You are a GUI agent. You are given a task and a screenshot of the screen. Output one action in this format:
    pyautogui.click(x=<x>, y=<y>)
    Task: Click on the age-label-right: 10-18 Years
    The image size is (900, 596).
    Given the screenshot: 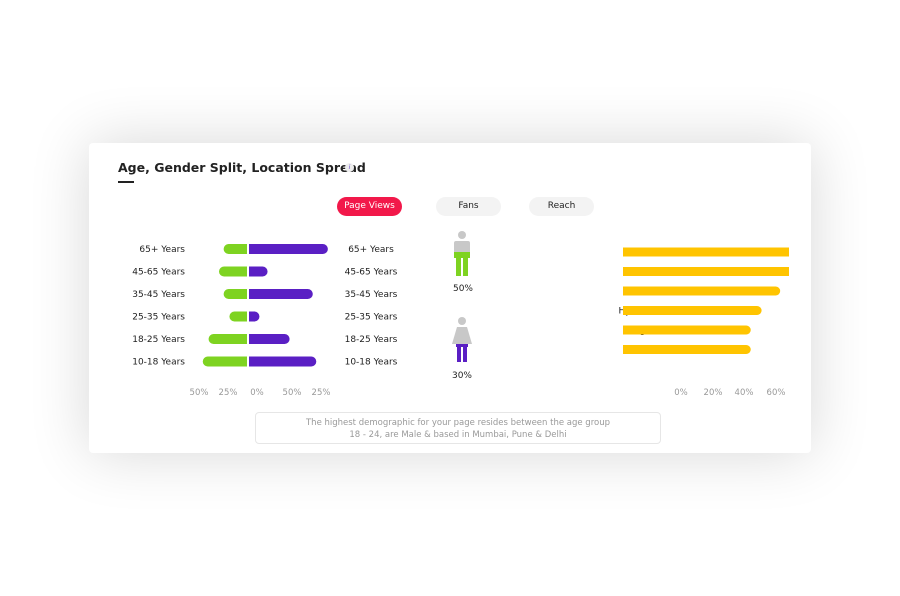 What is the action you would take?
    pyautogui.click(x=371, y=363)
    